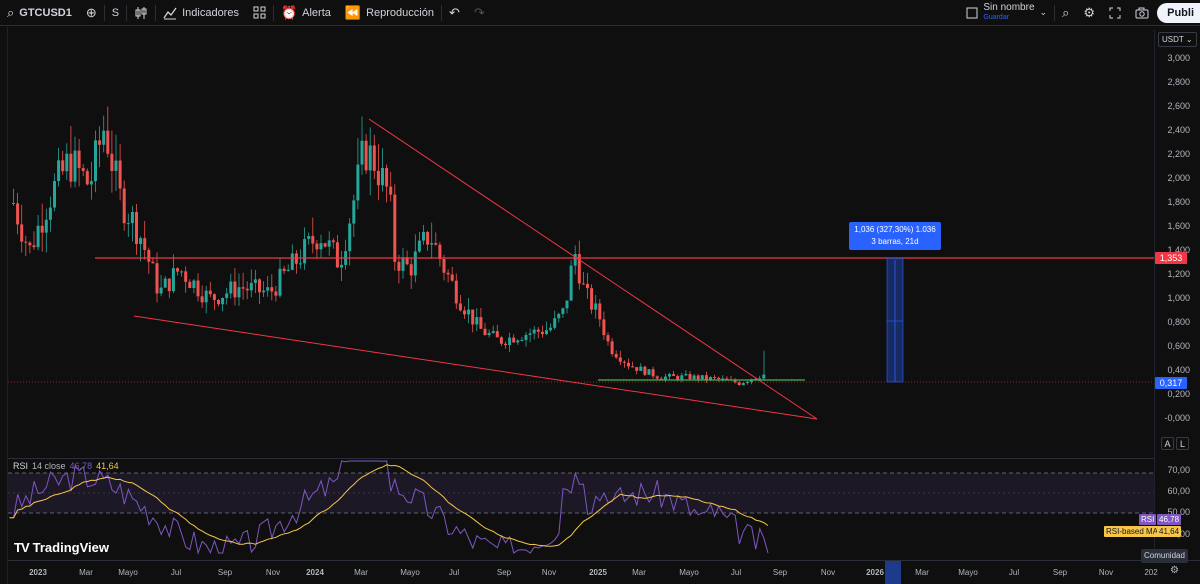  What do you see at coordinates (1178, 491) in the screenshot?
I see `rsi-tick: 60,00` at bounding box center [1178, 491].